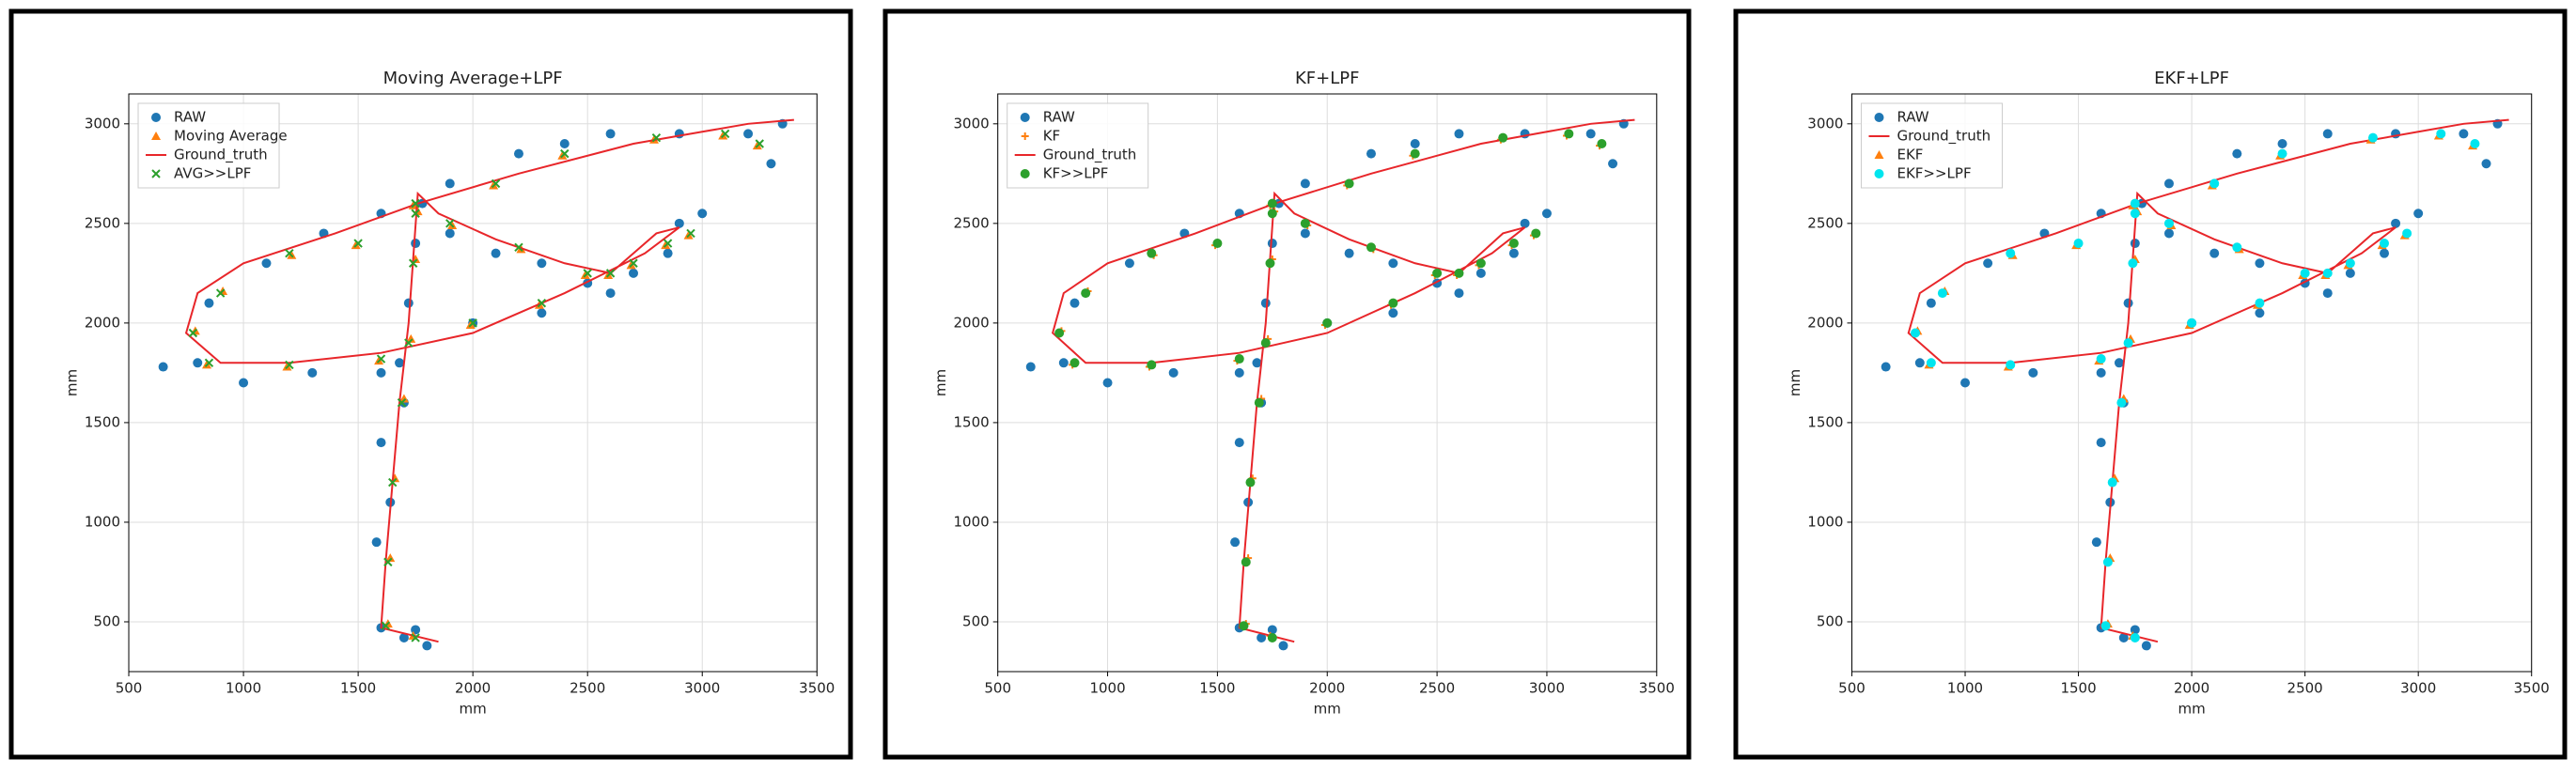 This screenshot has height=774, width=2576. Describe the element at coordinates (2191, 688) in the screenshot. I see `x-tick-label: 2000` at that location.